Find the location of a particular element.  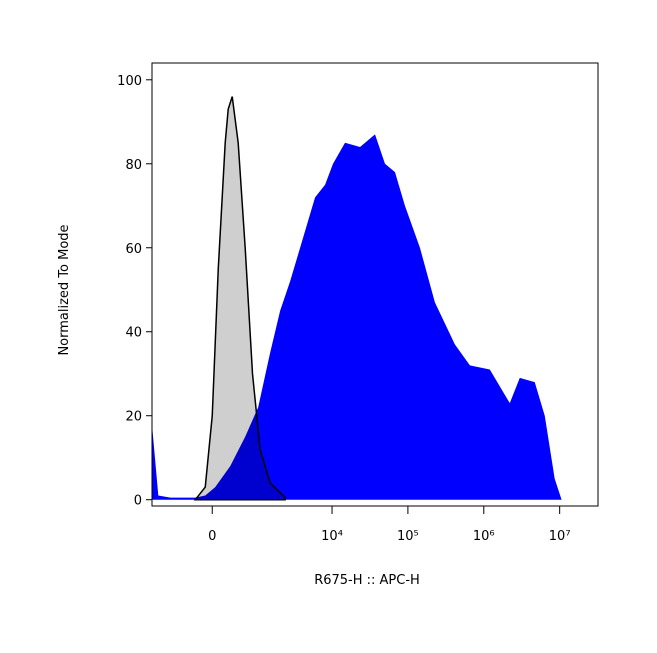

y-axis-title: Normalized To Mode is located at coordinates (64, 289).